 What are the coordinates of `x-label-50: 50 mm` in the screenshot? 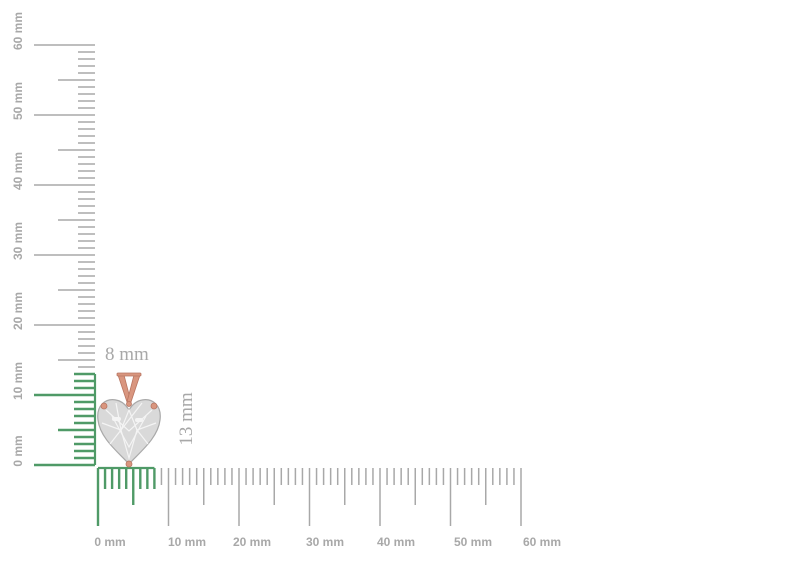 It's located at (473, 542).